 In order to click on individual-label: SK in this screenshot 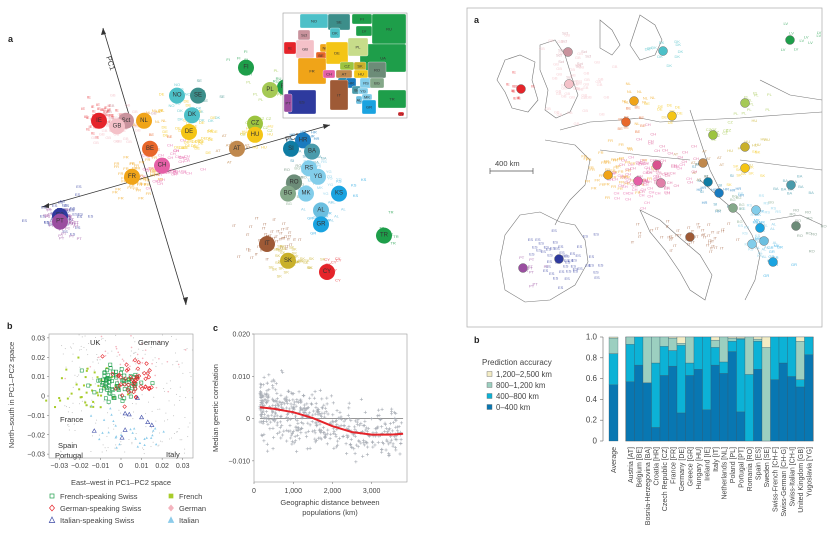, I will do `click(287, 272)`.